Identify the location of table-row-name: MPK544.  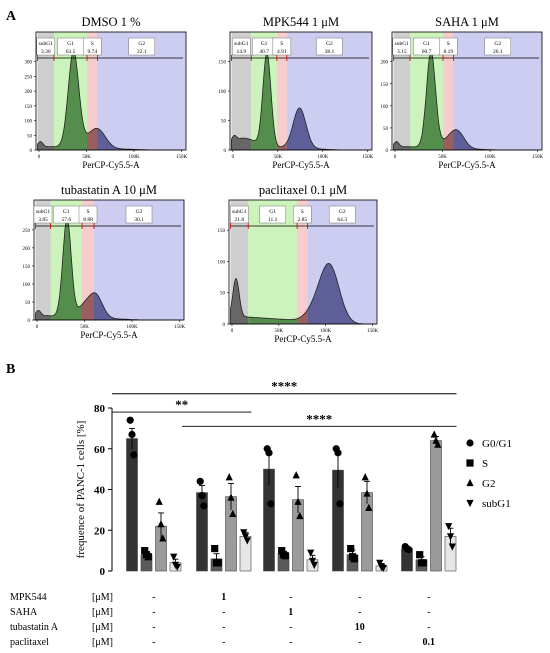
(28, 597).